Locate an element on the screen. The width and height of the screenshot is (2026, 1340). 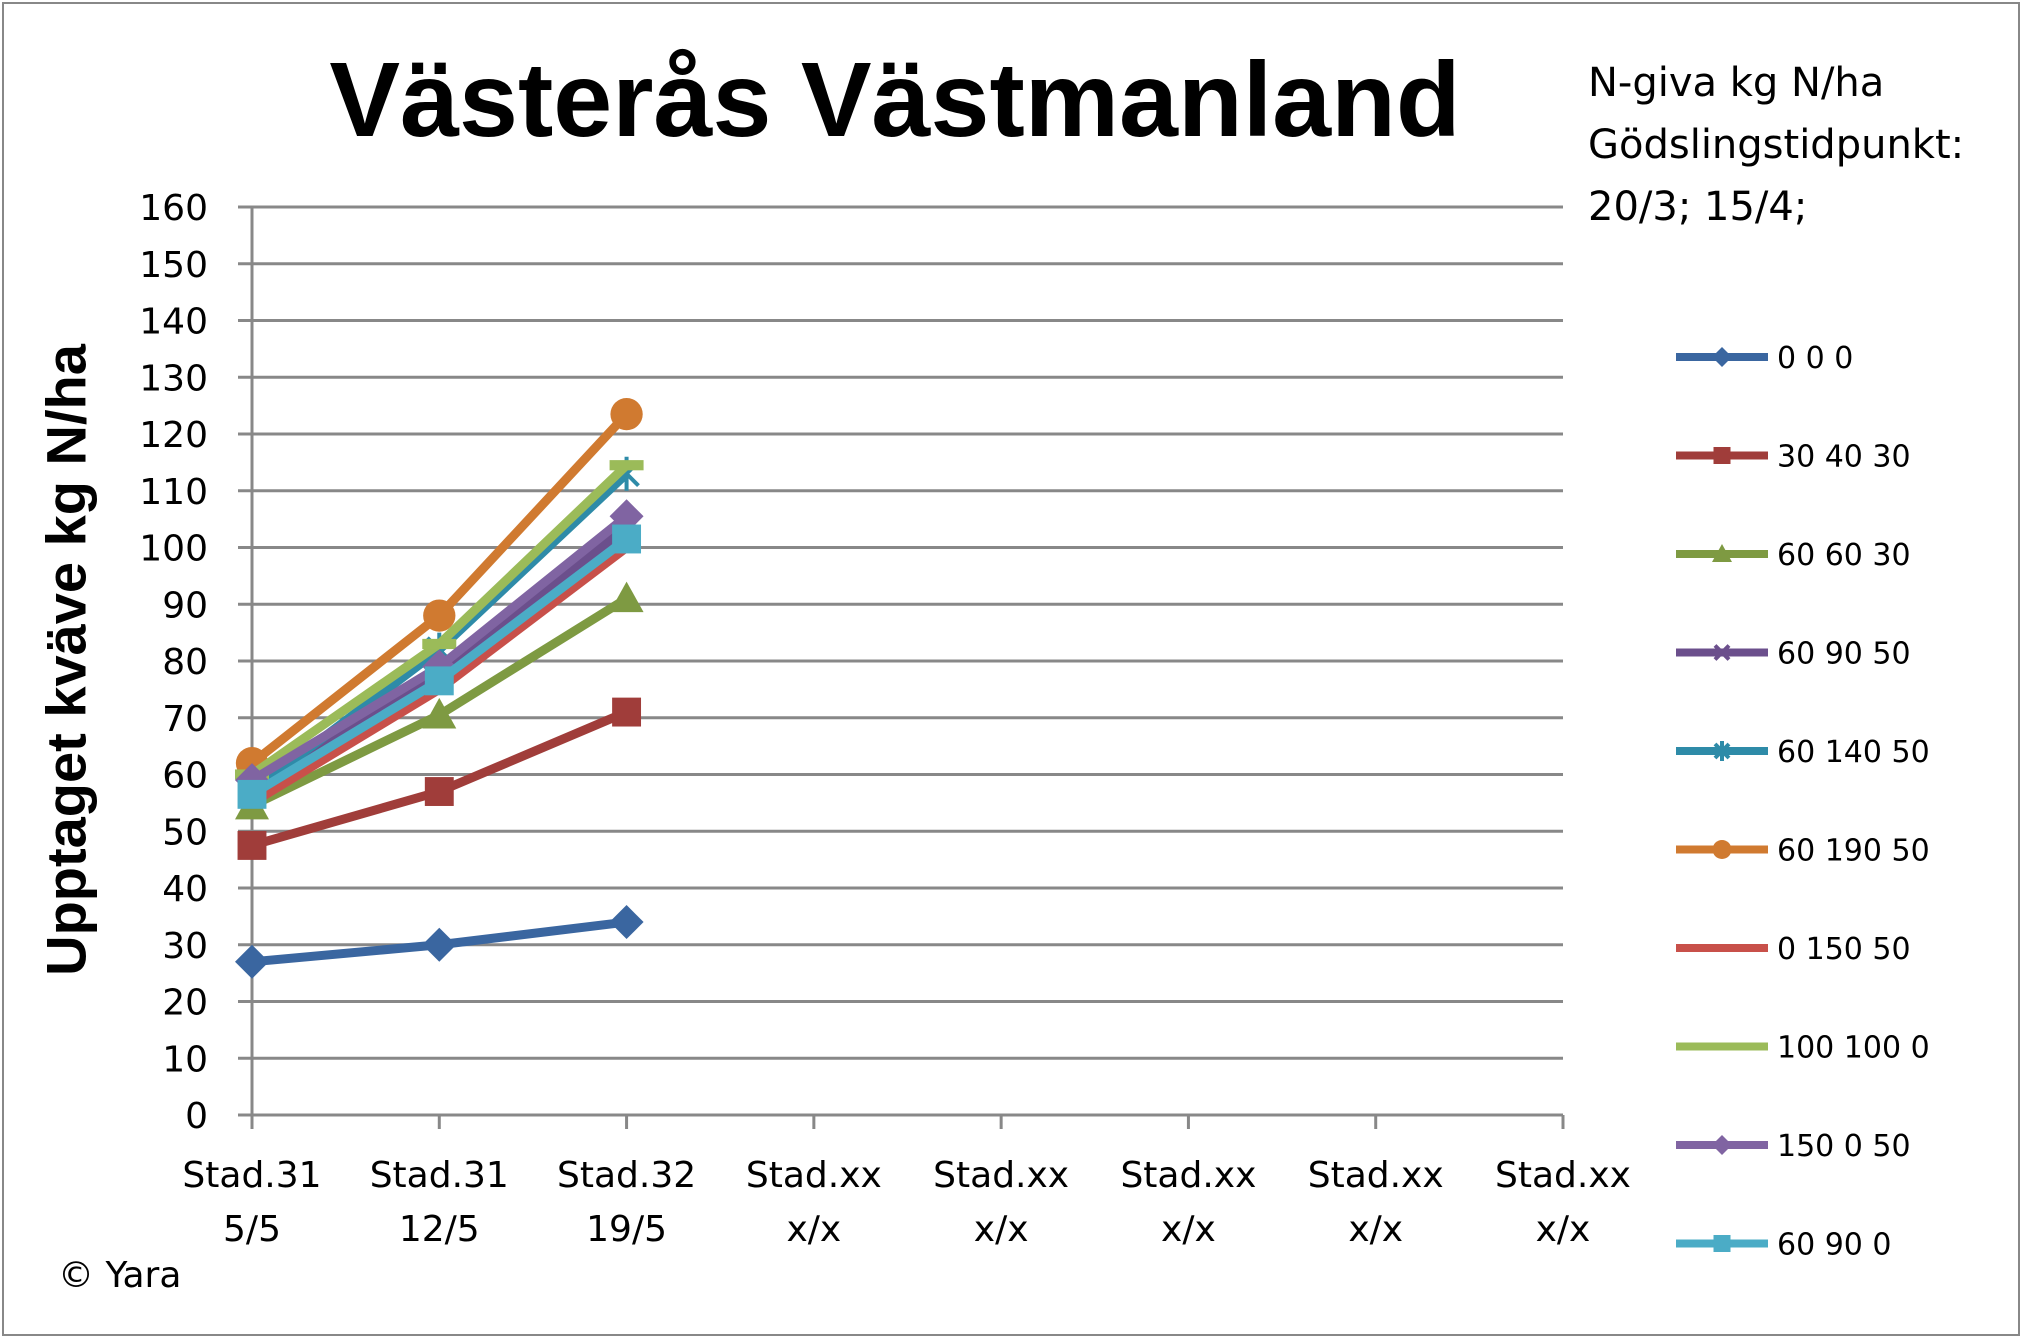
y-tick-label: 140 is located at coordinates (173, 322).